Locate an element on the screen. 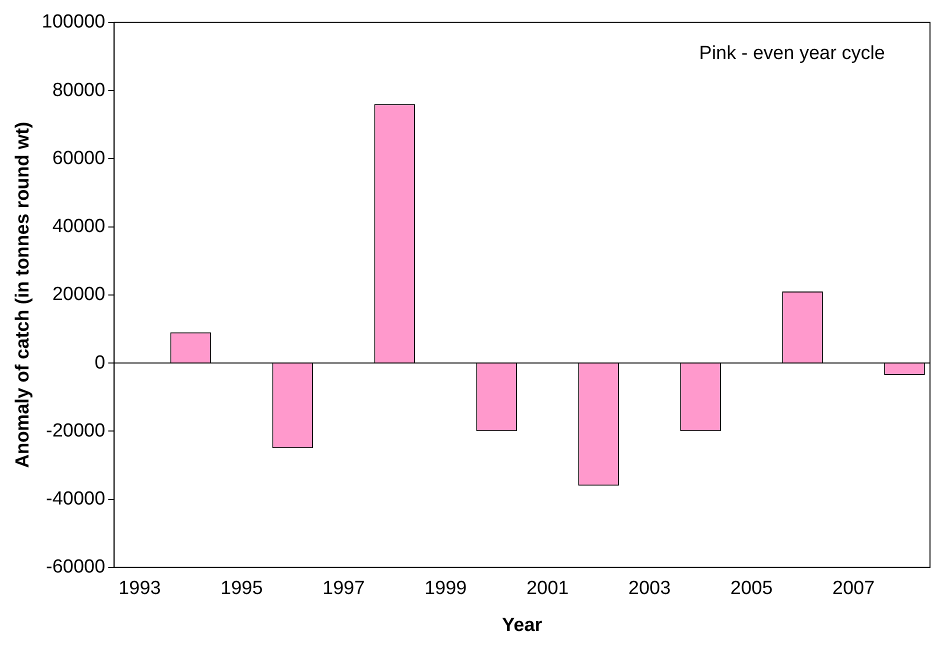  x-tick-label: 2007 is located at coordinates (853, 589).